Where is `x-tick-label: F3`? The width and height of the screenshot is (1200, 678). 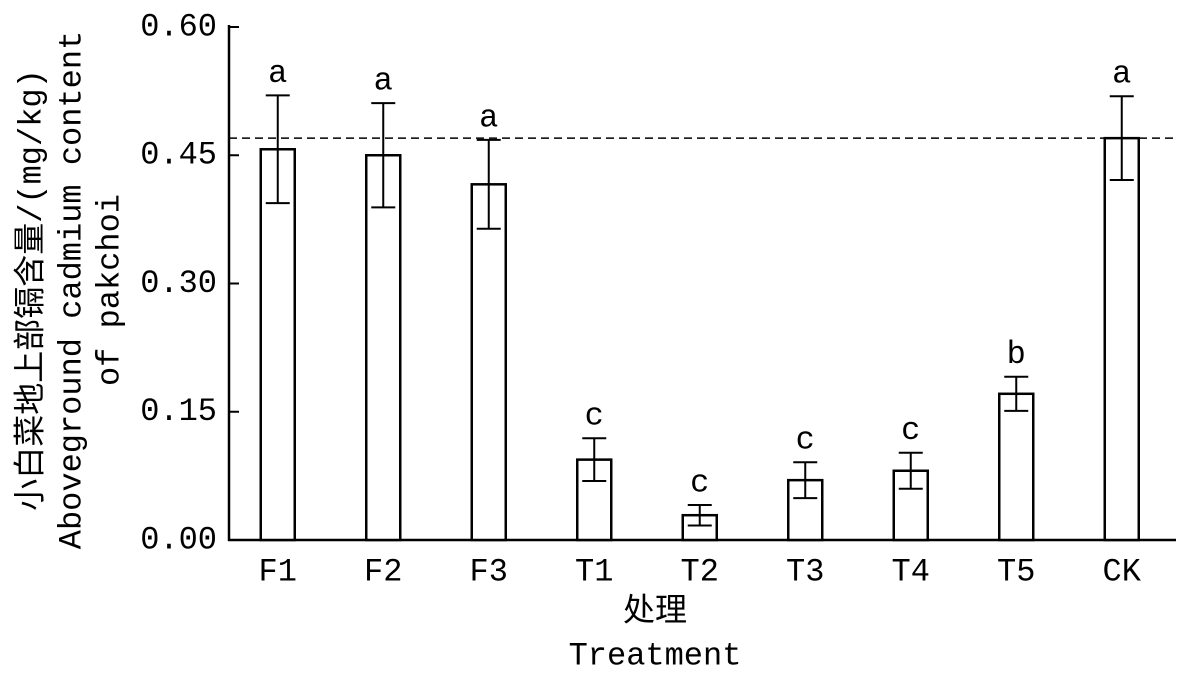
x-tick-label: F3 is located at coordinates (489, 571).